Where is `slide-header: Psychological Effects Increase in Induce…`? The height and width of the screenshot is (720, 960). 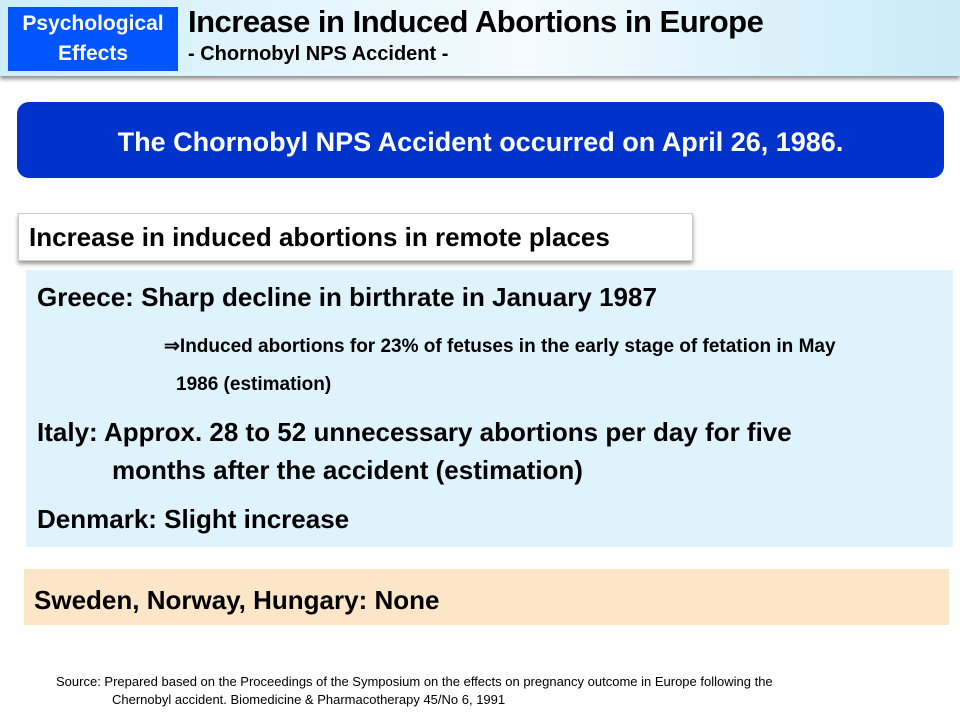
slide-header: Psychological Effects Increase in Induce… is located at coordinates (480, 38).